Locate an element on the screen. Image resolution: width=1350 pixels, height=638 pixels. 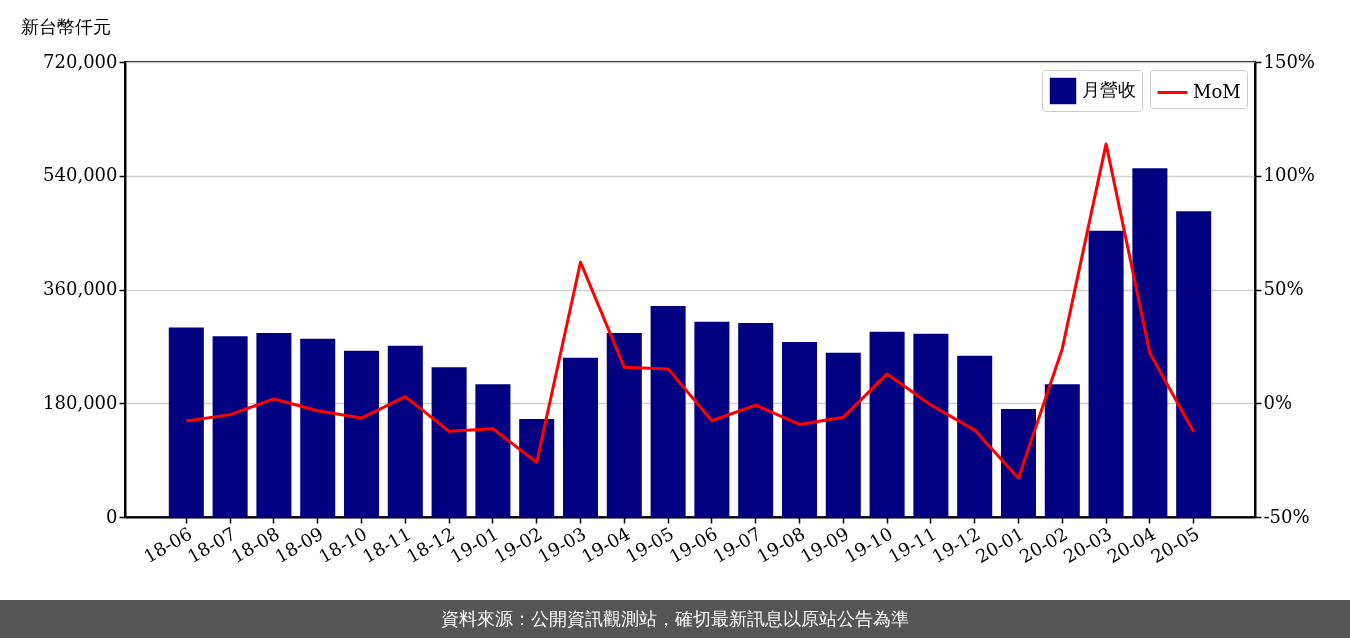
y2-tick-label: 150% is located at coordinates (1289, 61).